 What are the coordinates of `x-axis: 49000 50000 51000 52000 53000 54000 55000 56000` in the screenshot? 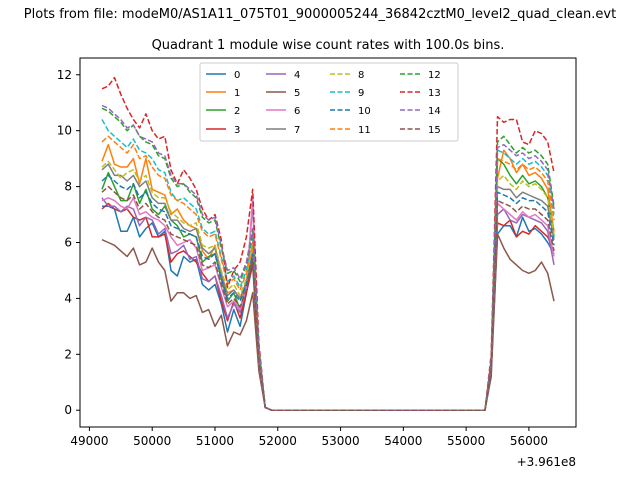 It's located at (309, 437).